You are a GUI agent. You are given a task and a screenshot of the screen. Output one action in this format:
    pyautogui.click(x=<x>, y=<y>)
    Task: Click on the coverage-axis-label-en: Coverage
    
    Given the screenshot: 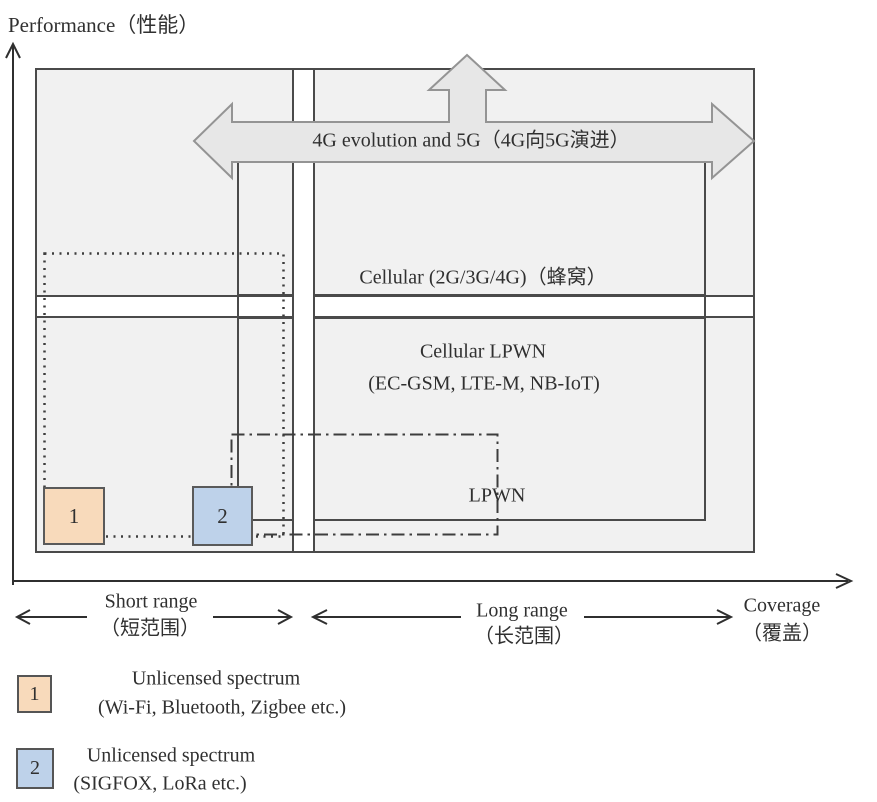 What is the action you would take?
    pyautogui.click(x=782, y=605)
    